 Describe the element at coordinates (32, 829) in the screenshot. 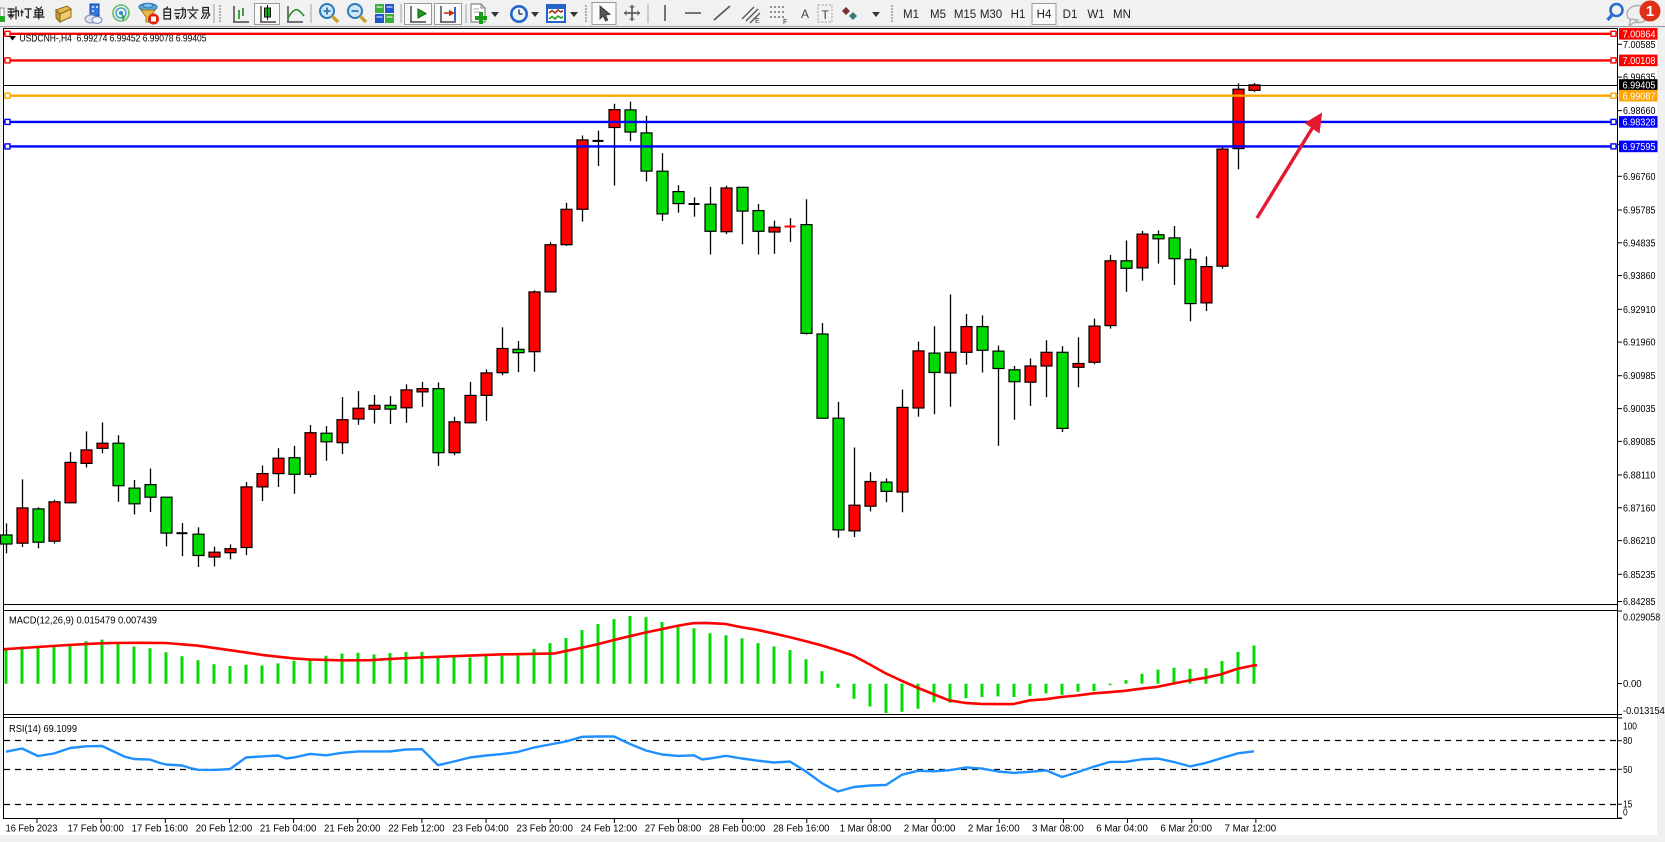

I see `svg-text: 16 Feb 2023` at that location.